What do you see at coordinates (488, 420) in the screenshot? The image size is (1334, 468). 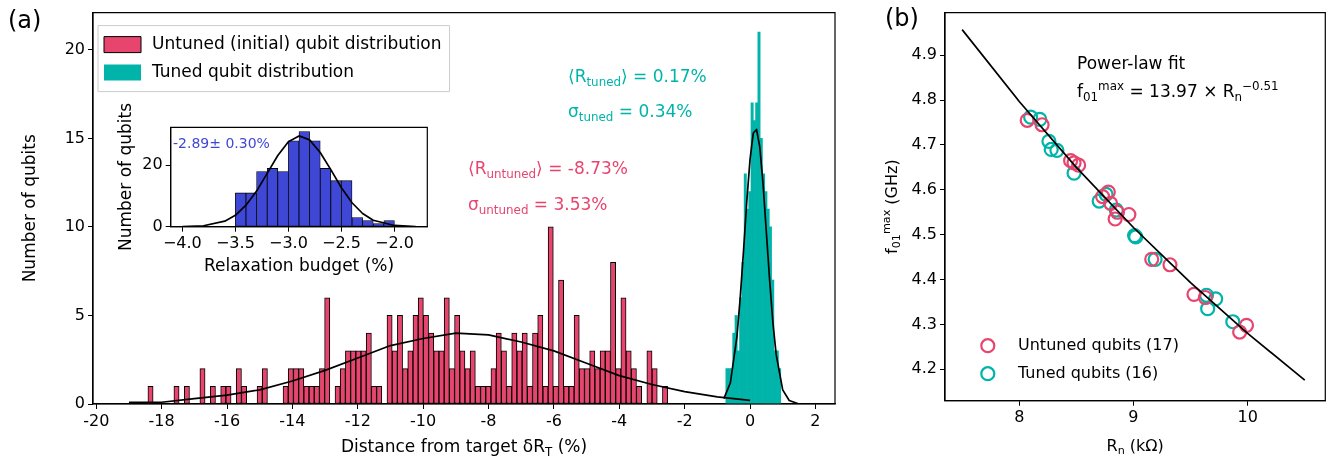 I see `x-tick-label: -8` at bounding box center [488, 420].